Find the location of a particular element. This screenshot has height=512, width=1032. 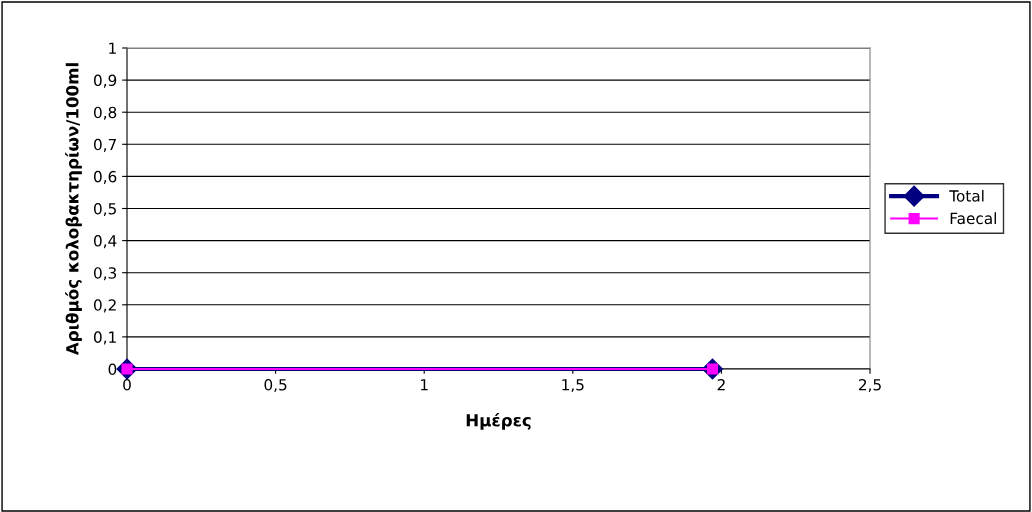

y-tick-label: 0,2 is located at coordinates (104, 306).